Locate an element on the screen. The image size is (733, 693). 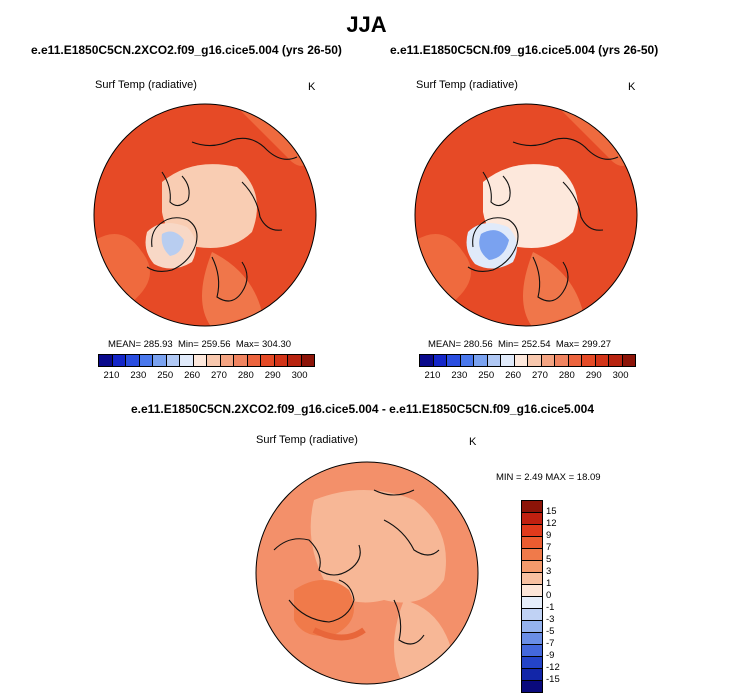
panel-2-colorbar-ticks: 210 230 250 260 270 280 290 300 is located at coordinates (526, 376).